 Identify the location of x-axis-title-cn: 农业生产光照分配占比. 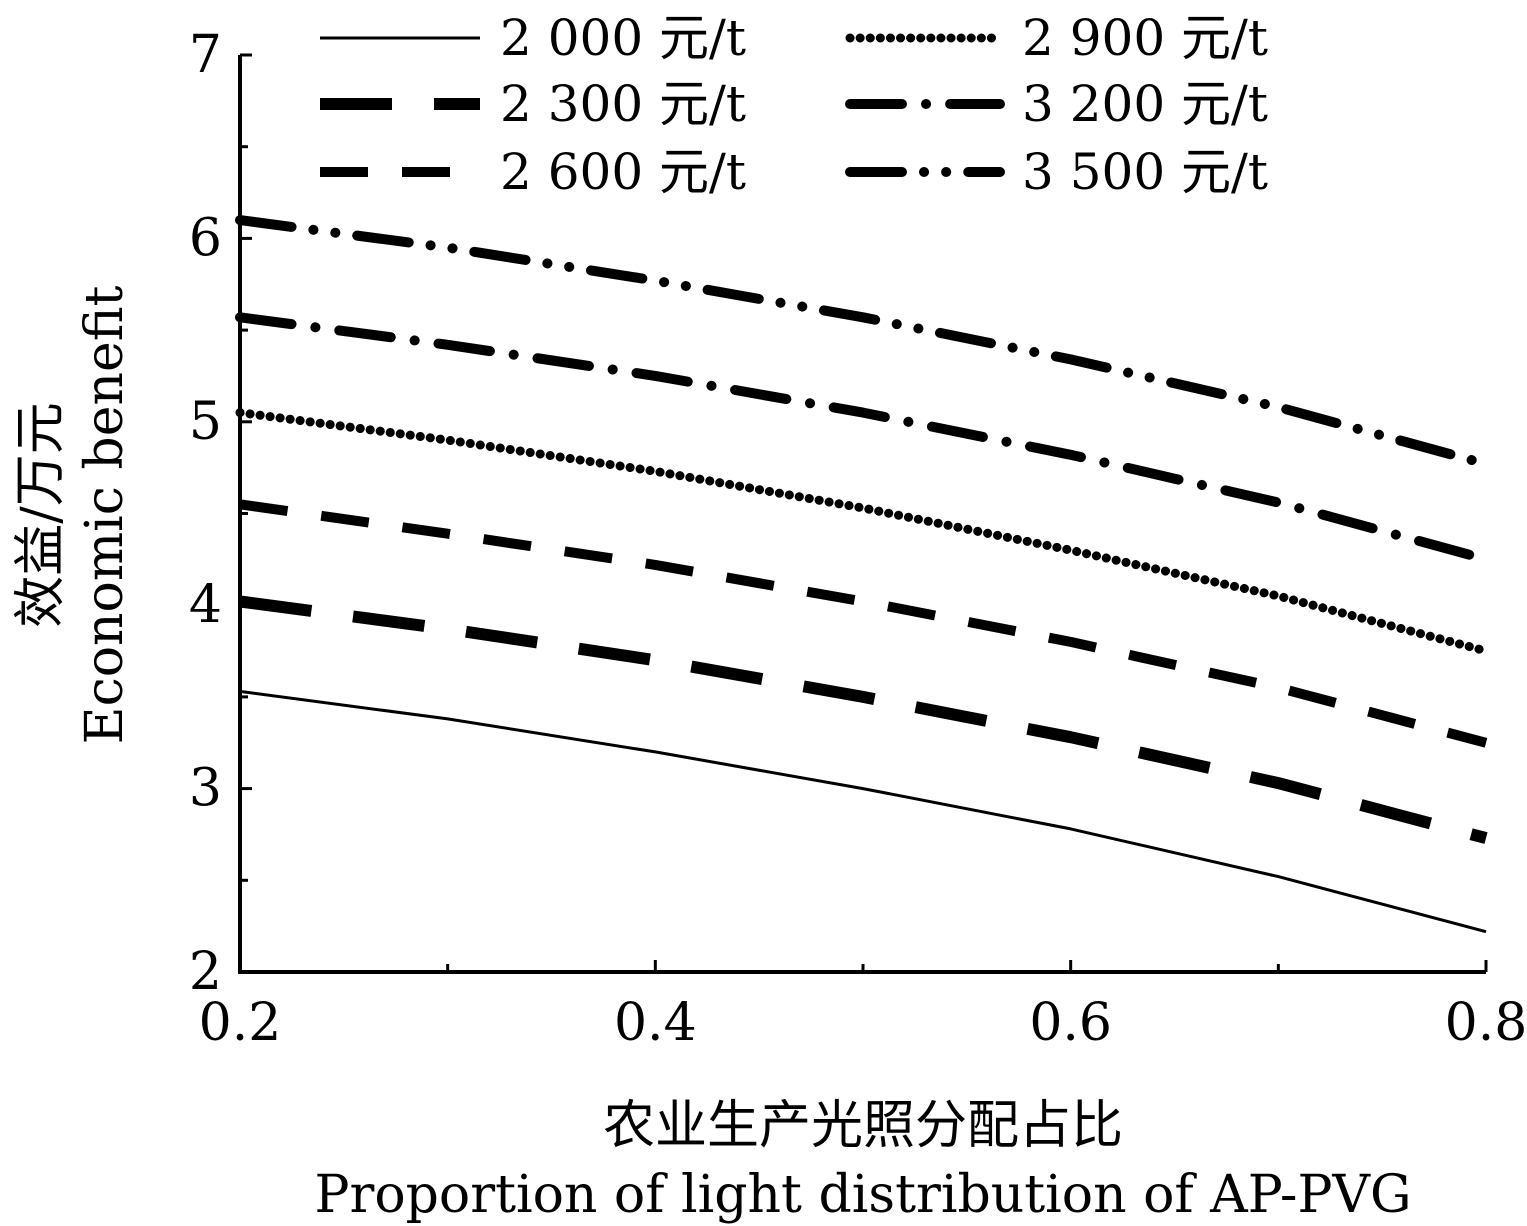
(863, 1126).